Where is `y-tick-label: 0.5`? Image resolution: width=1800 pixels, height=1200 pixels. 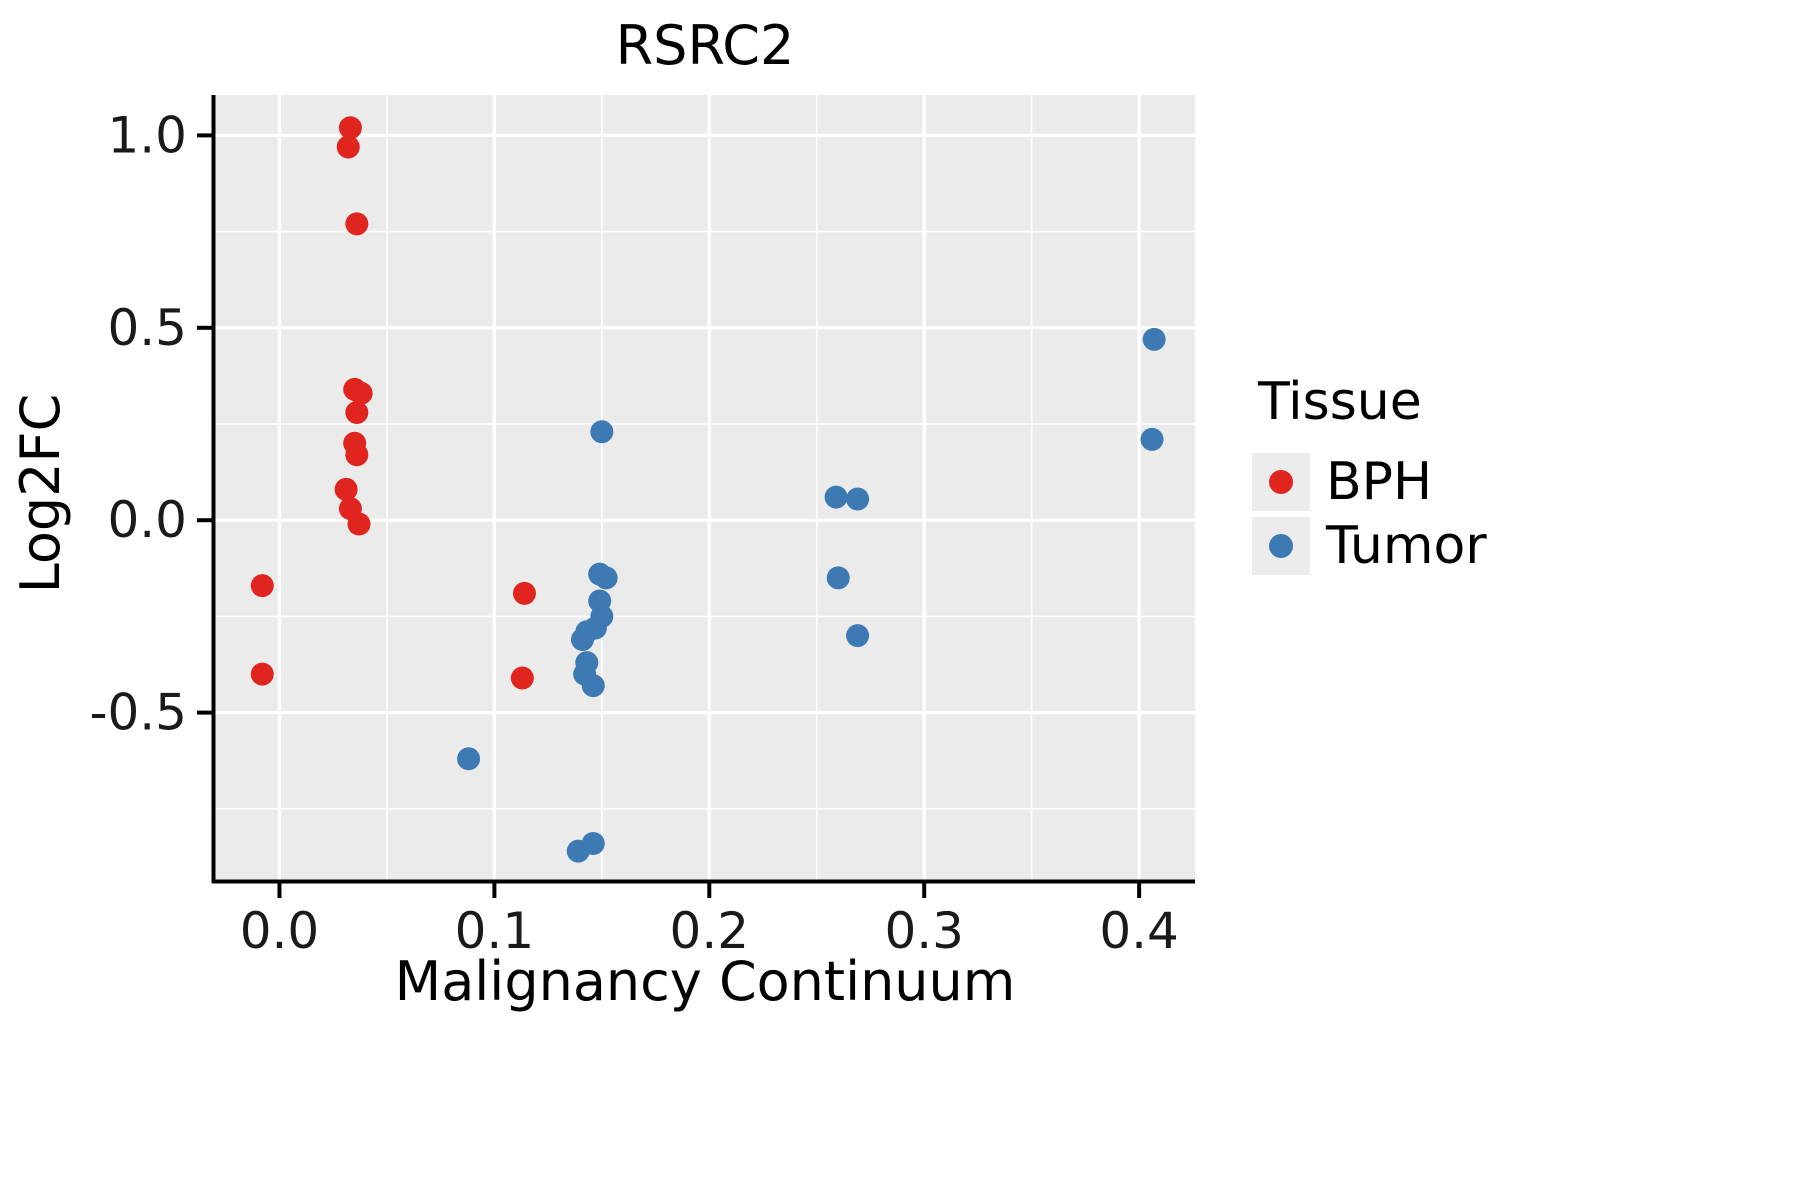
y-tick-label: 0.5 is located at coordinates (147, 328).